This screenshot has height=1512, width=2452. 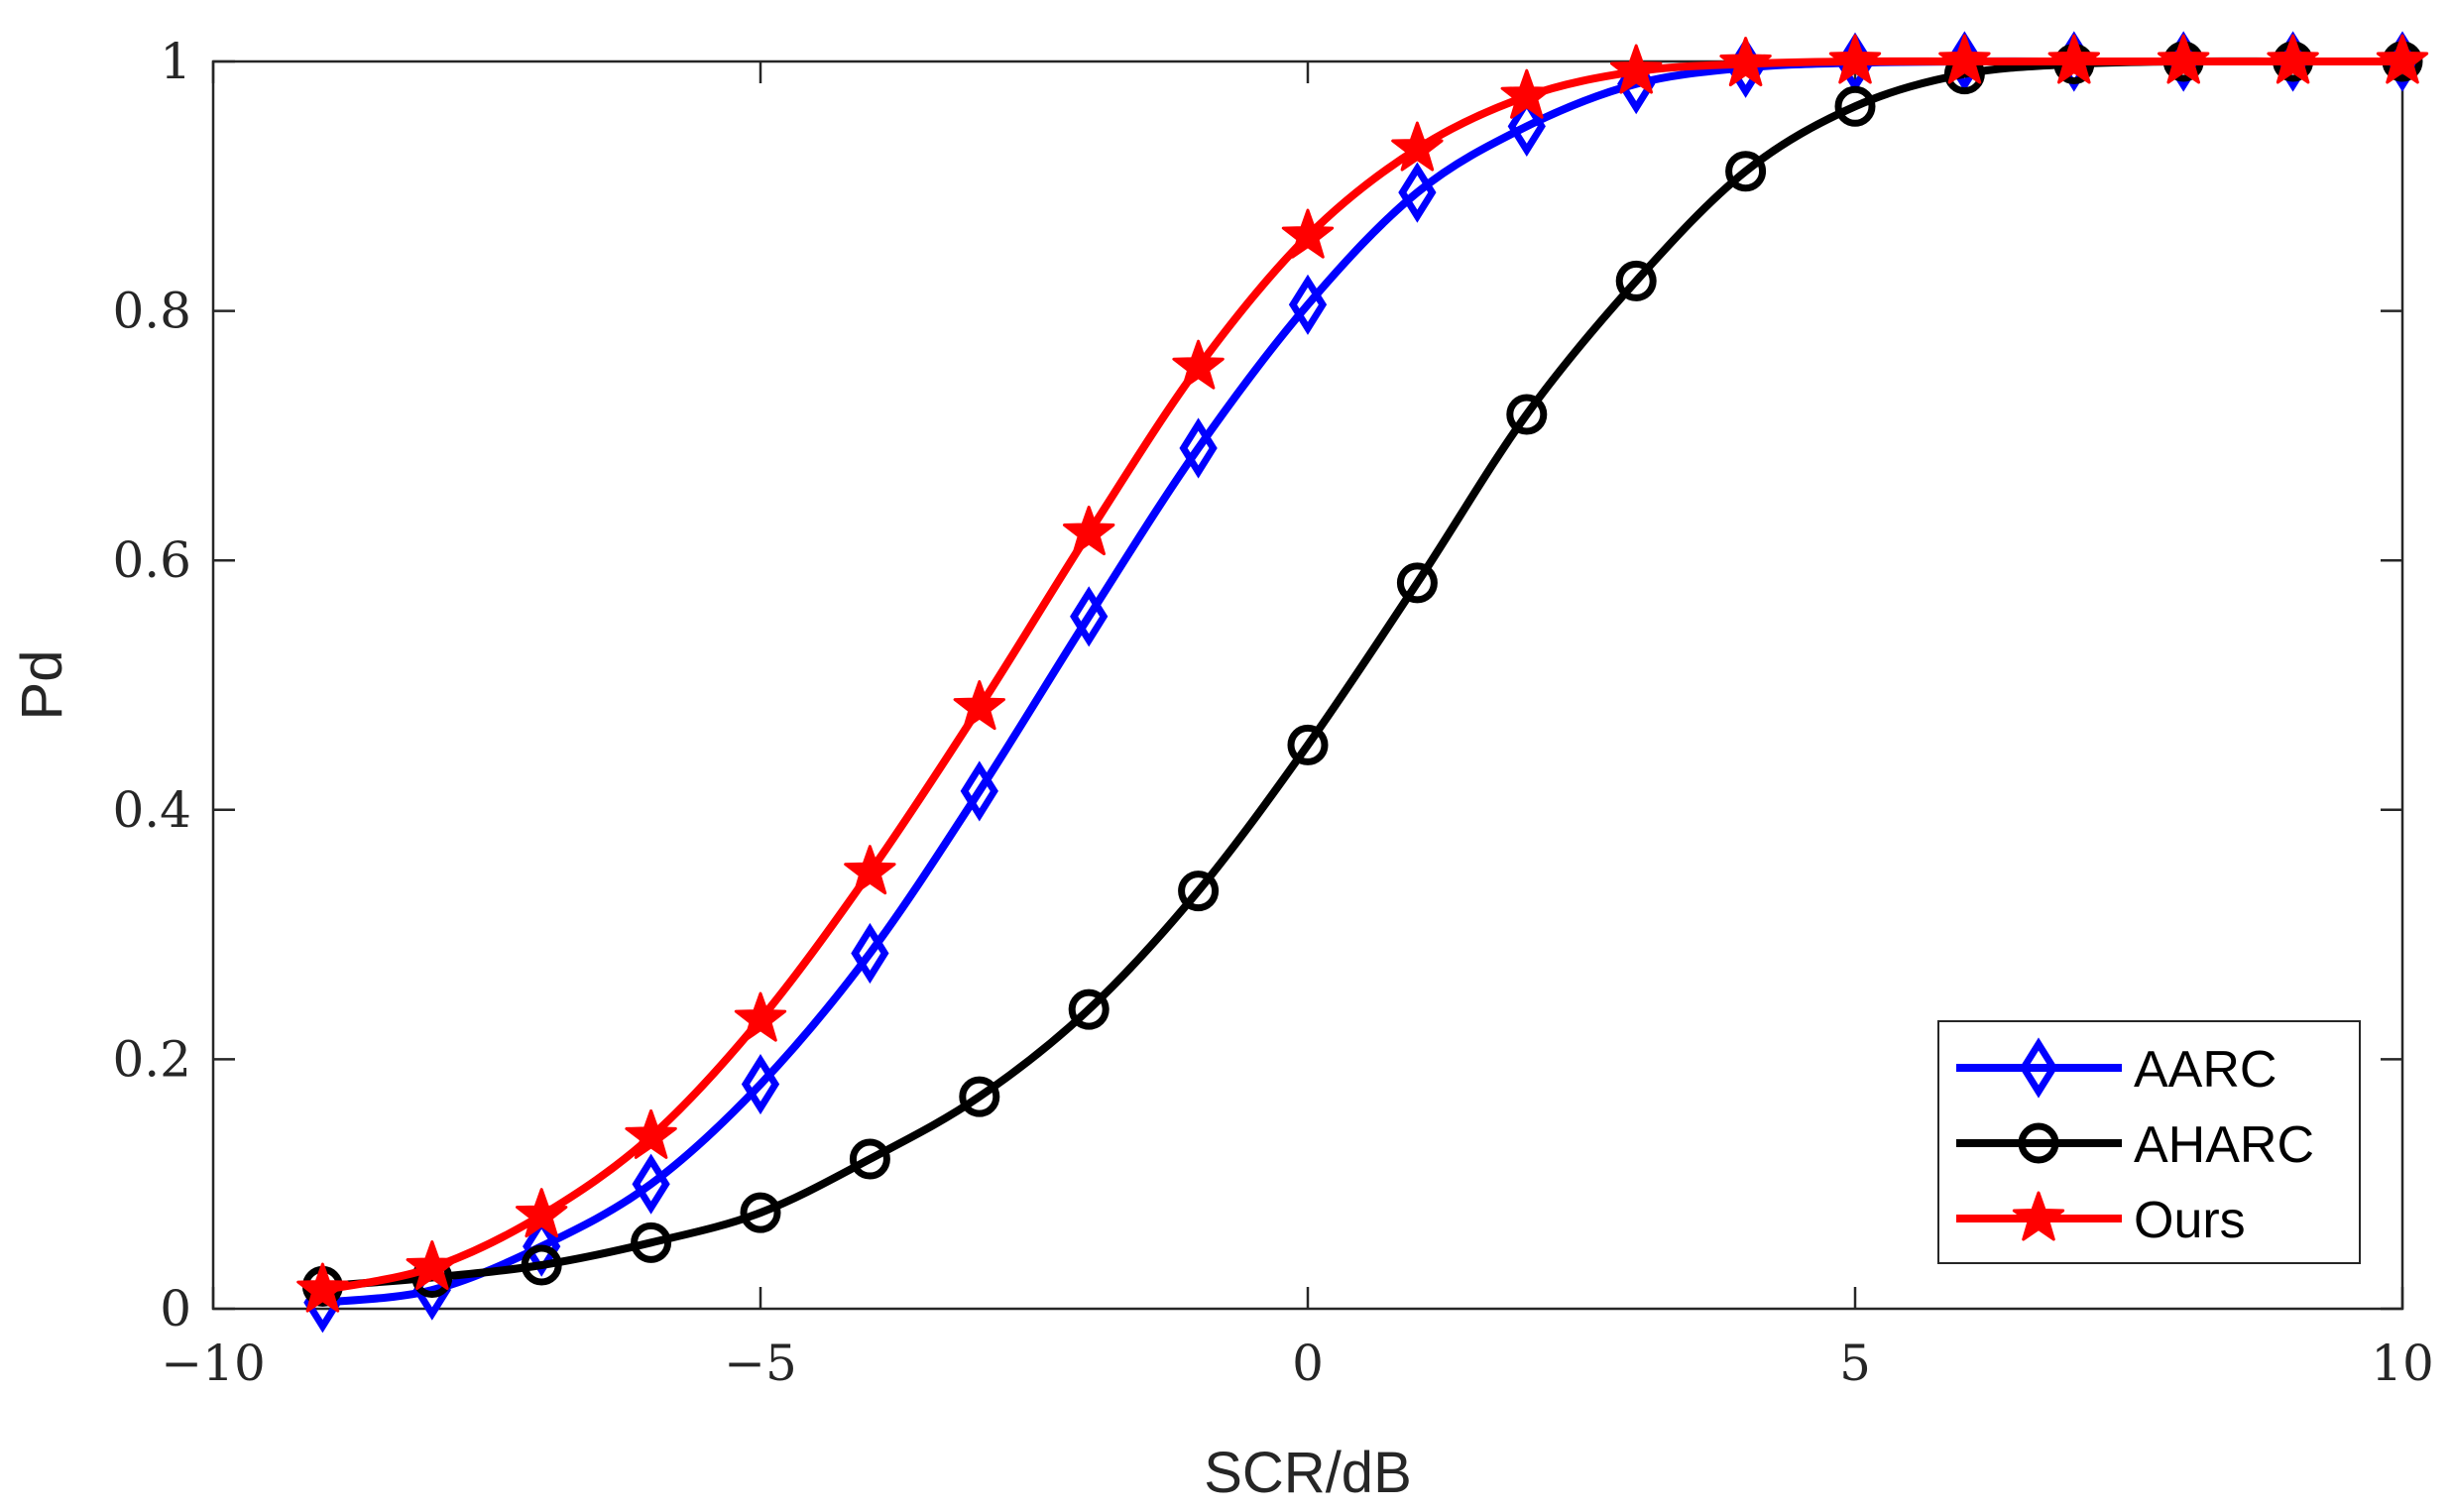 What do you see at coordinates (2101, 1220) in the screenshot?
I see `legend-item-ours: Ours` at bounding box center [2101, 1220].